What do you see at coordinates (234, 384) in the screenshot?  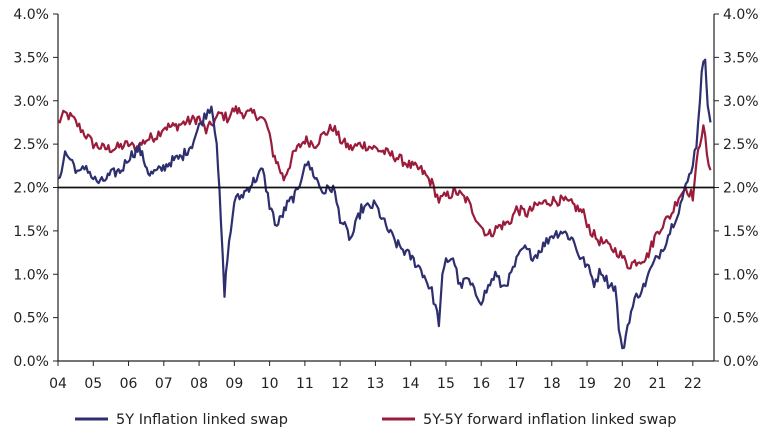 I see `x-tick-label: 09` at bounding box center [234, 384].